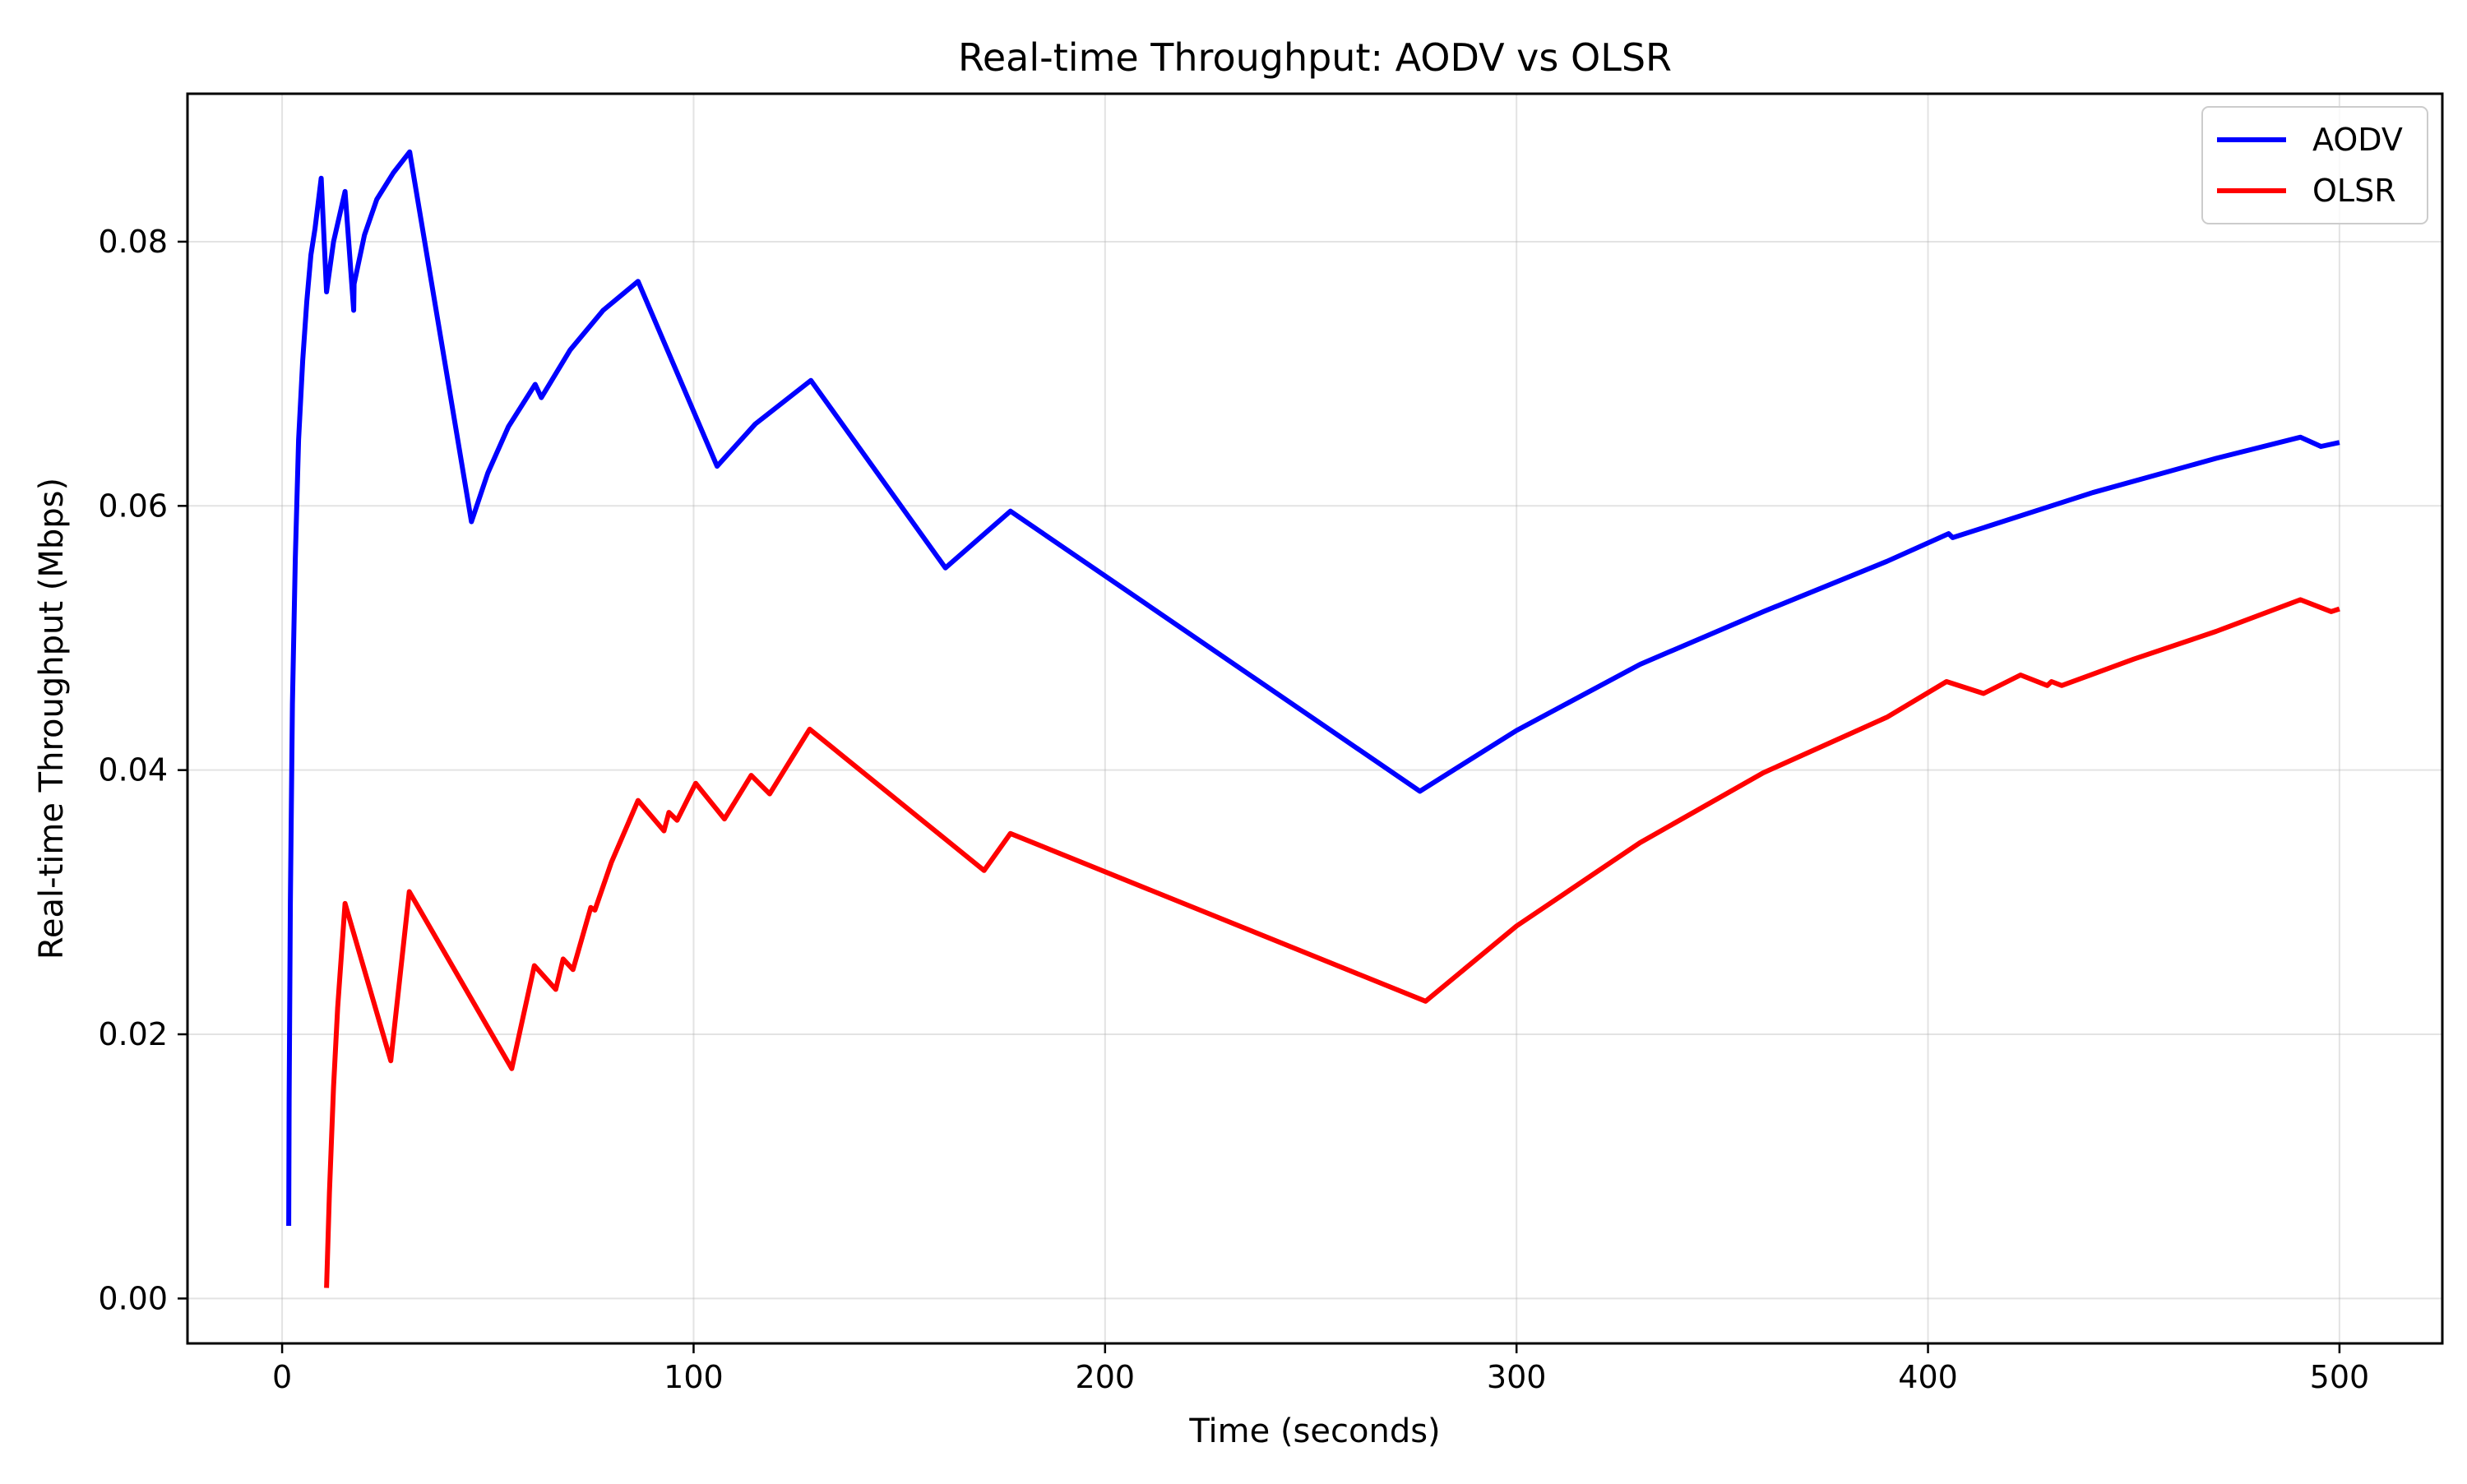 Image resolution: width=2467 pixels, height=1484 pixels. What do you see at coordinates (133, 506) in the screenshot?
I see `y-tick-label: 0.06` at bounding box center [133, 506].